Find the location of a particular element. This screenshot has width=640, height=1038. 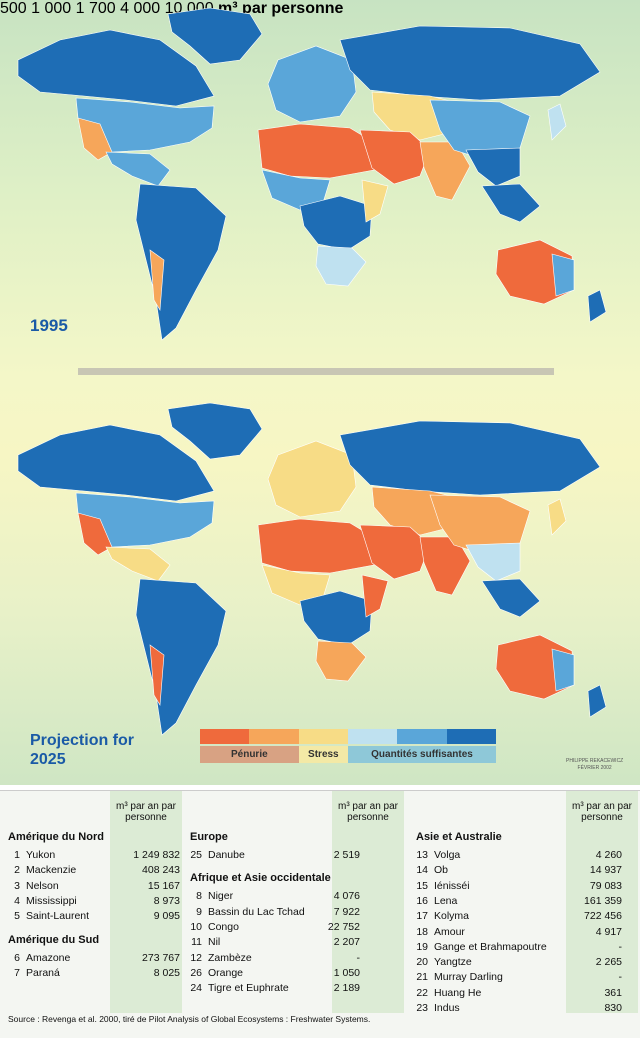

basin-number: 8 is located at coordinates (199, 896).